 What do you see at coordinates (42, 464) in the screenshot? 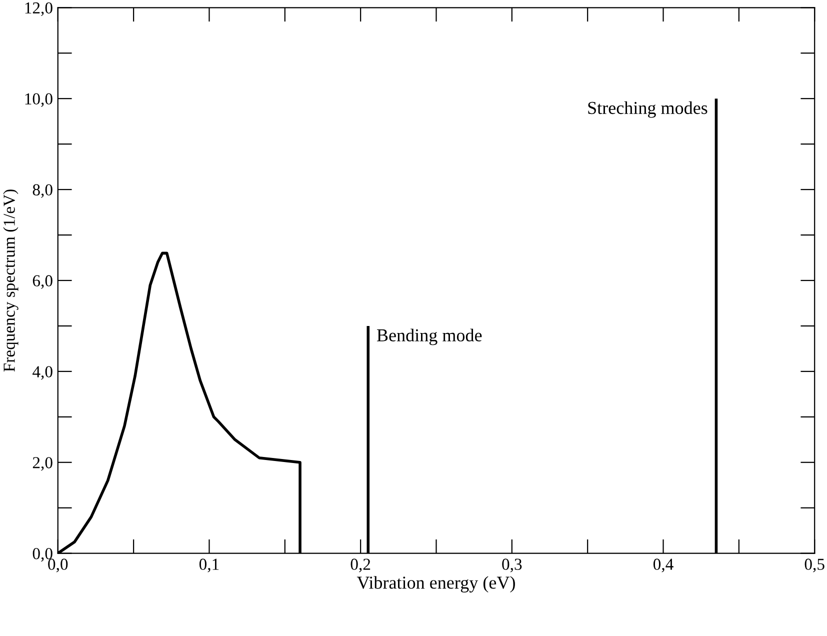
I see `y-tick-label: 2,0` at bounding box center [42, 464].